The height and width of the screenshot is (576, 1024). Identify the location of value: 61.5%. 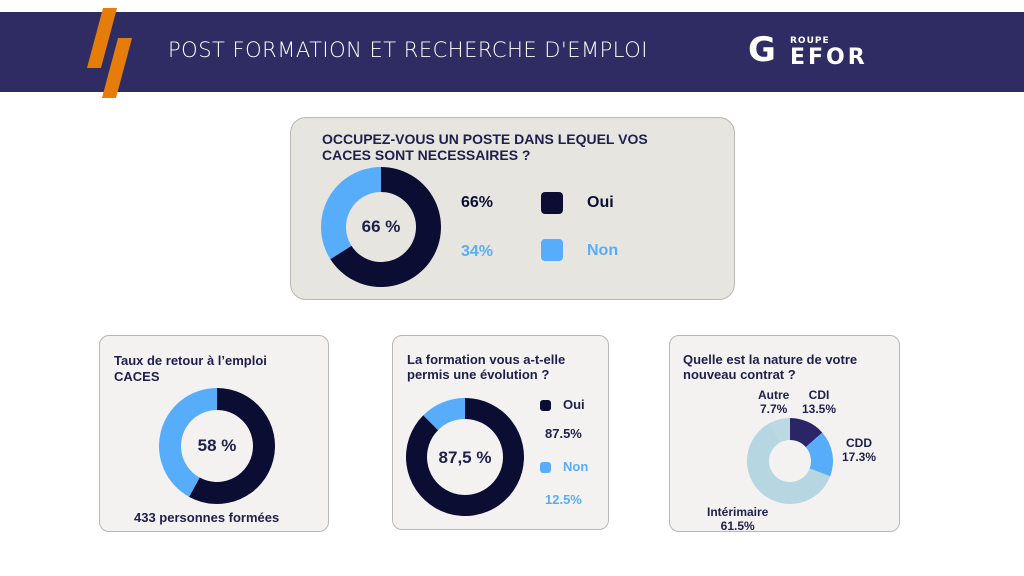
(737, 526).